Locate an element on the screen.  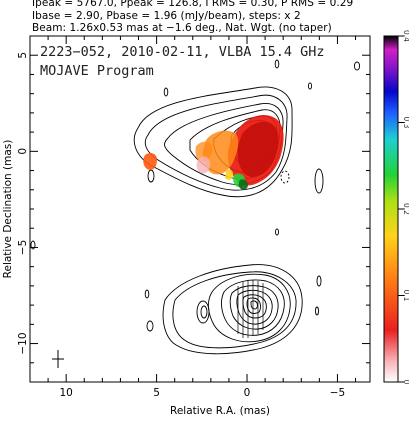
colorbar-tick-label: 0.4 is located at coordinates (405, 36).